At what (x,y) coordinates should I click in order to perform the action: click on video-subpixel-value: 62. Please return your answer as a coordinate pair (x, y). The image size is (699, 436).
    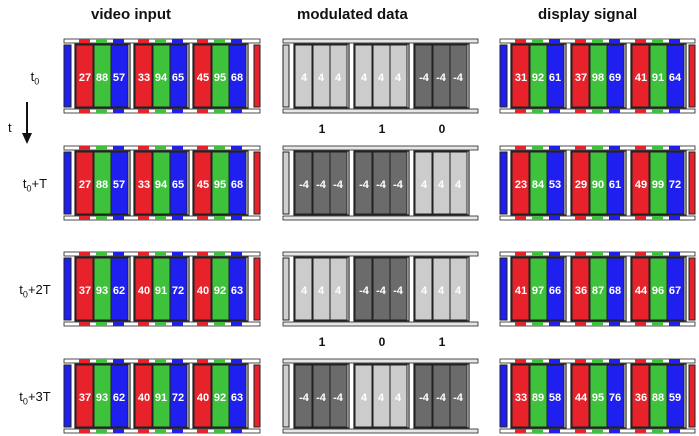
    Looking at the image, I should click on (119, 398).